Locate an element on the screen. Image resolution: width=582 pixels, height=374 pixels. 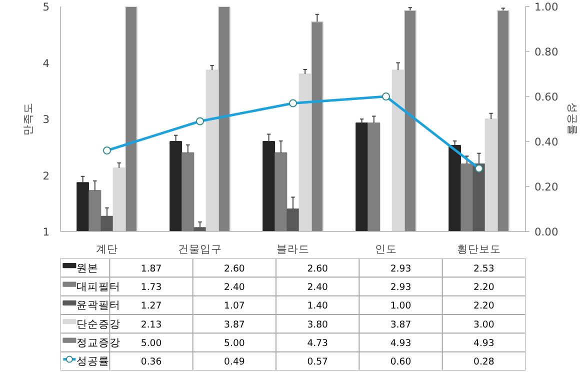
y2-tick-label: 0.80 is located at coordinates (546, 52).